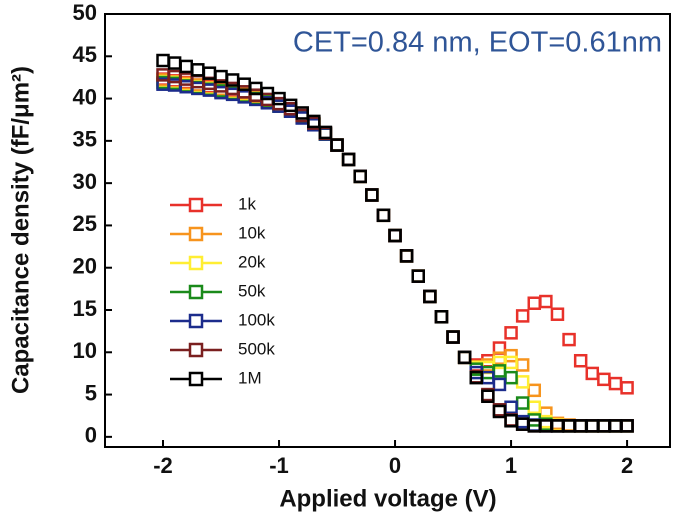 The height and width of the screenshot is (529, 685). Describe the element at coordinates (85, 350) in the screenshot. I see `y-tick-label: 10` at that location.